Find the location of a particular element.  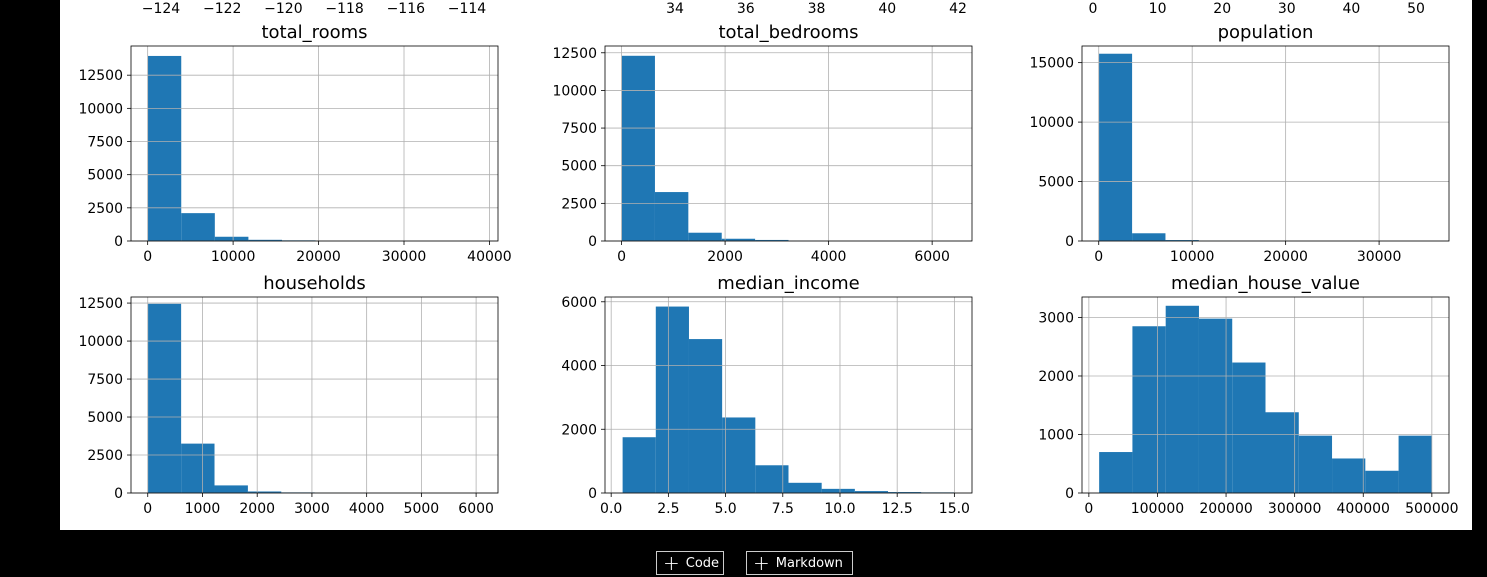

top-clipped-tick-label: 20 is located at coordinates (1222, 9).